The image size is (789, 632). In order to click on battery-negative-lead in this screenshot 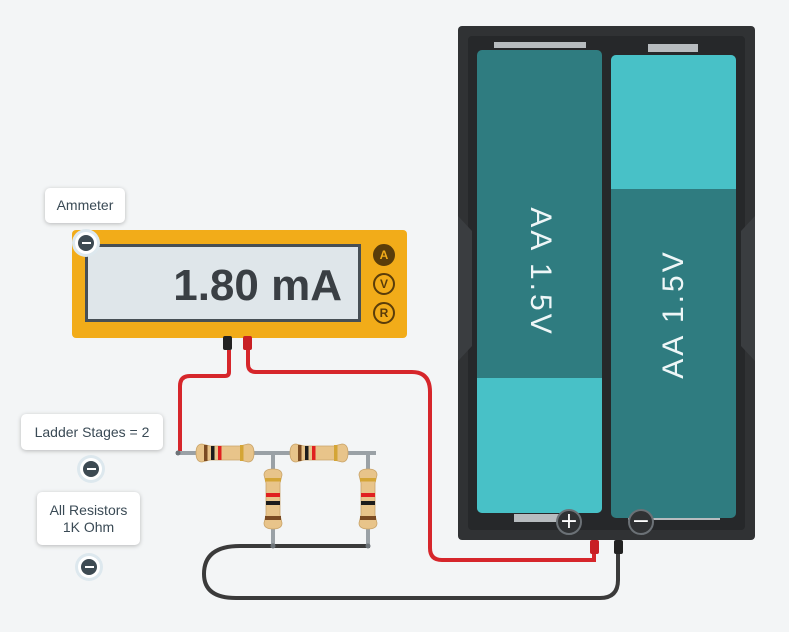, I will do `click(618, 547)`.